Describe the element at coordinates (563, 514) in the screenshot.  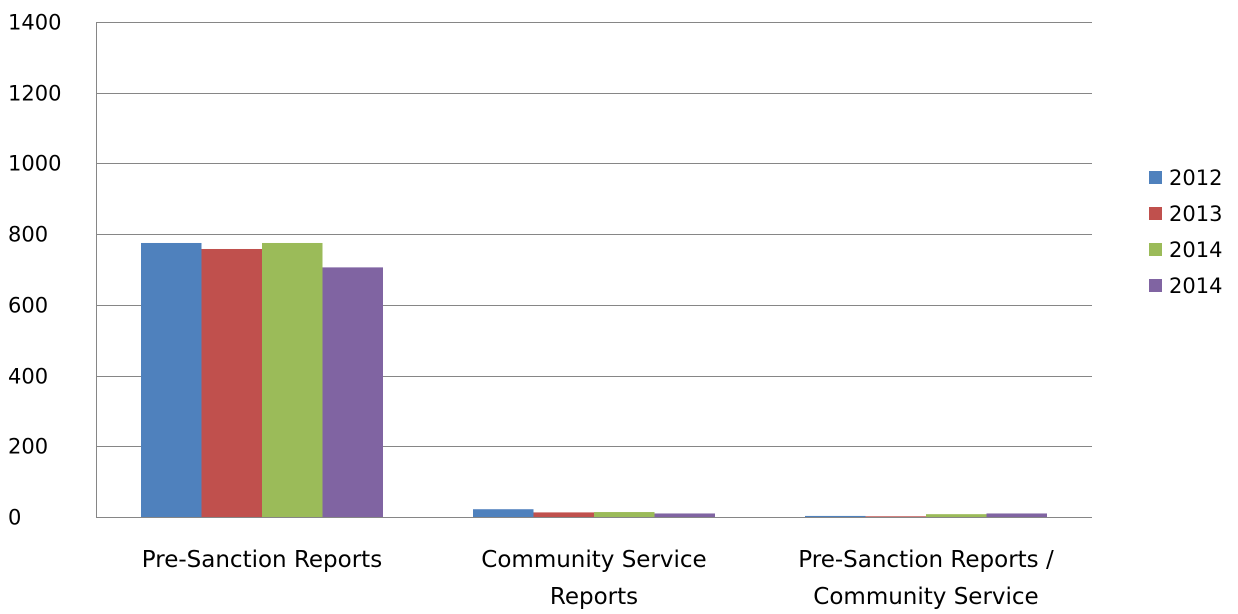
I see `bar-2013-cat1` at that location.